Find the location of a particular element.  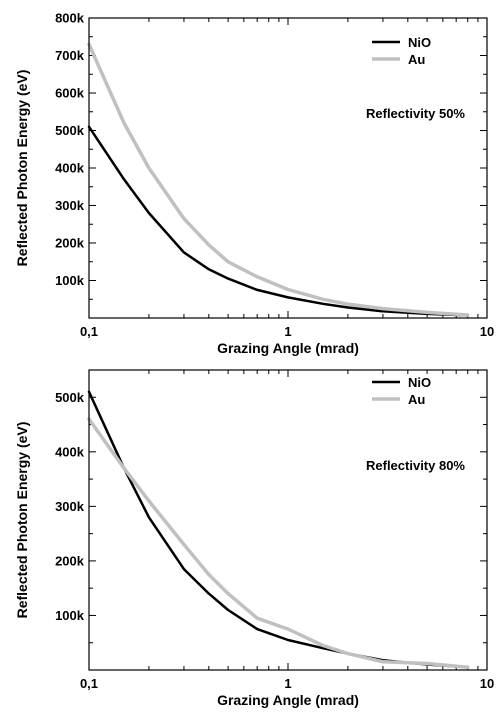

y-tick-label: 700k is located at coordinates (70, 55).